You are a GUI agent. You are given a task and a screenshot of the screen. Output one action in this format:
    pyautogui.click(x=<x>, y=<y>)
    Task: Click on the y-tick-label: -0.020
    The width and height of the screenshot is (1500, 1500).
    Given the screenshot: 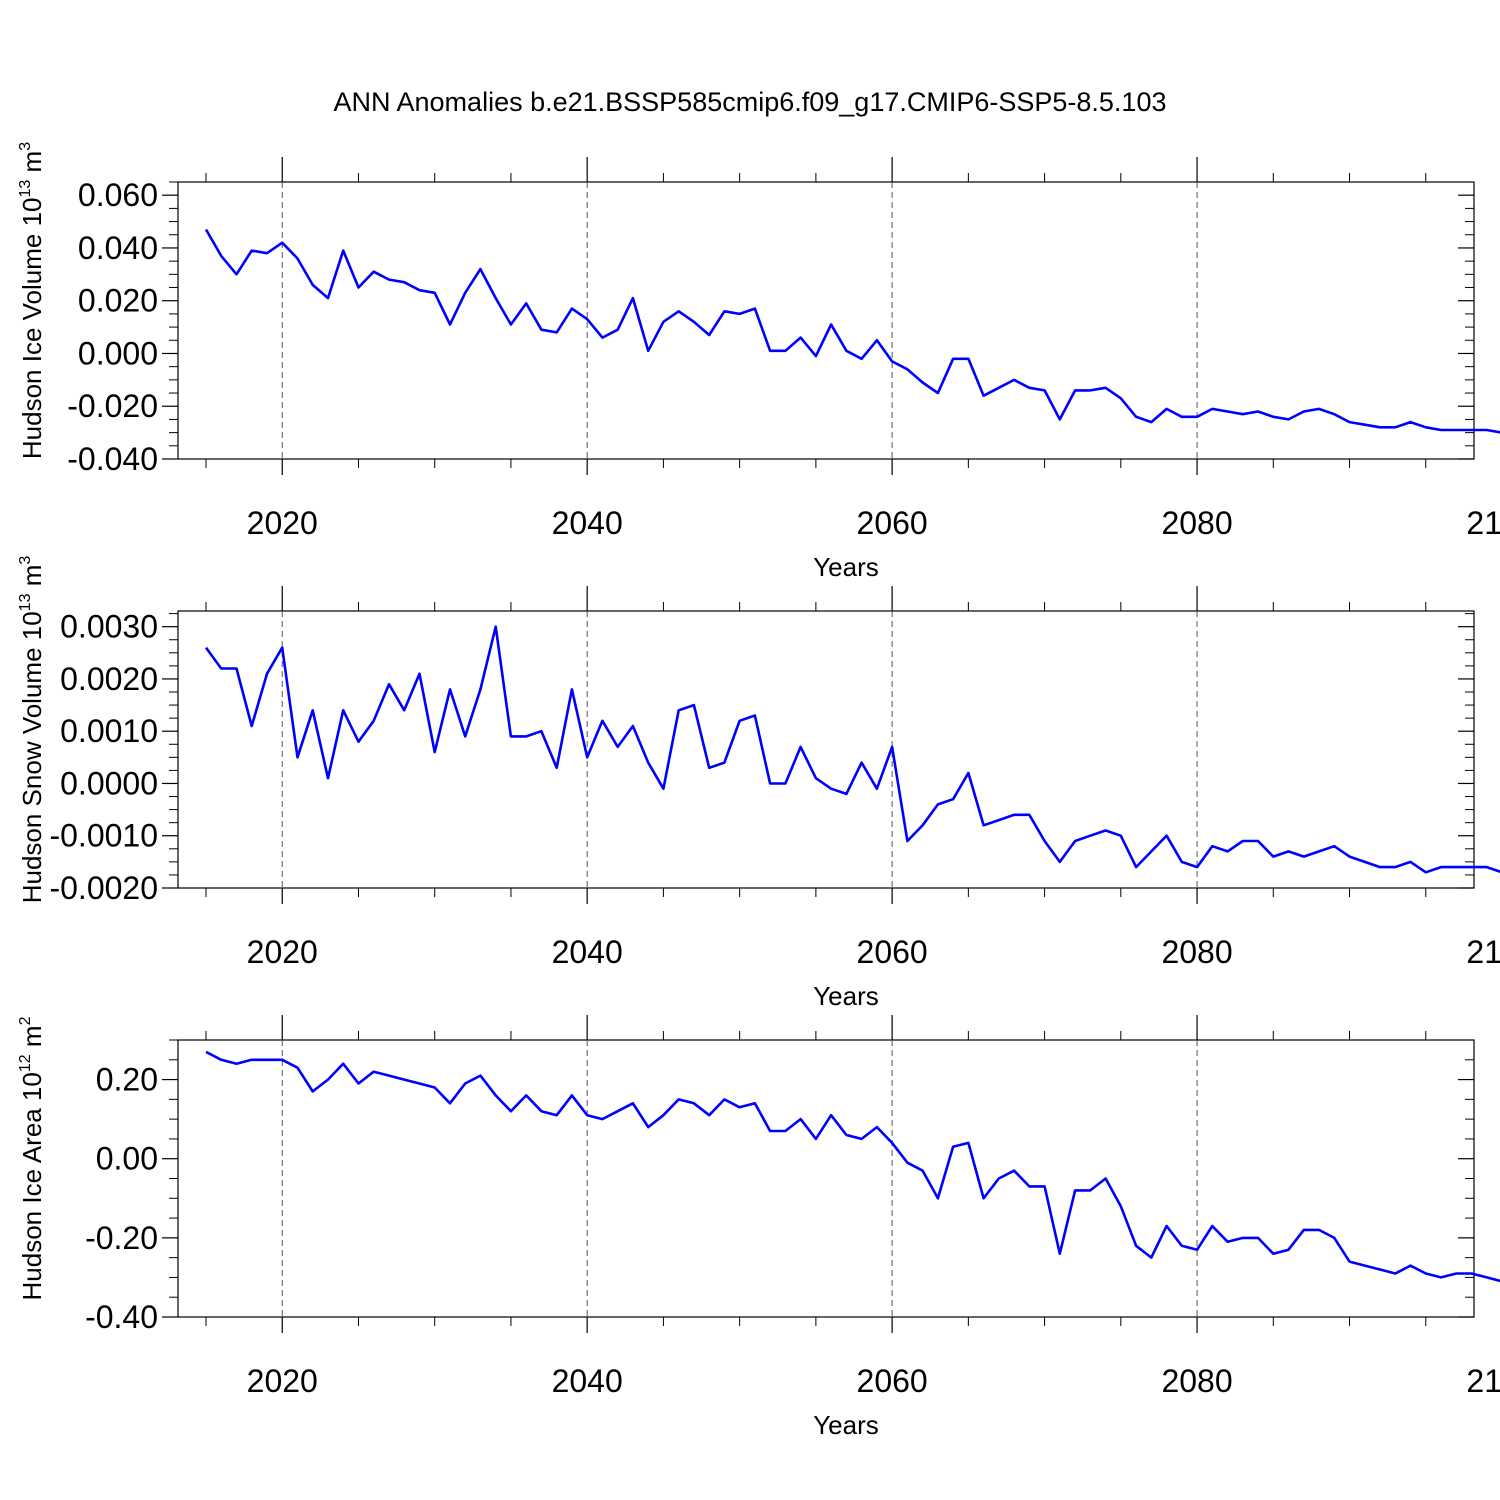 What is the action you would take?
    pyautogui.click(x=112, y=406)
    